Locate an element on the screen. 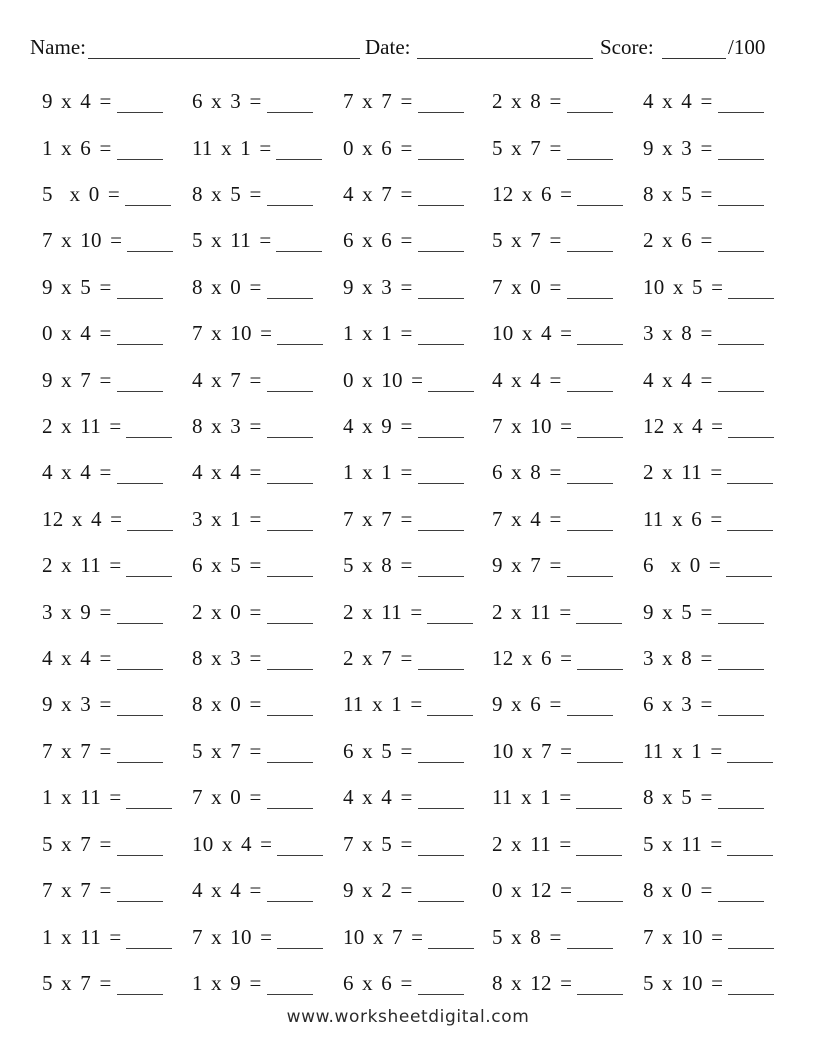  score-blank-line is located at coordinates (694, 58).